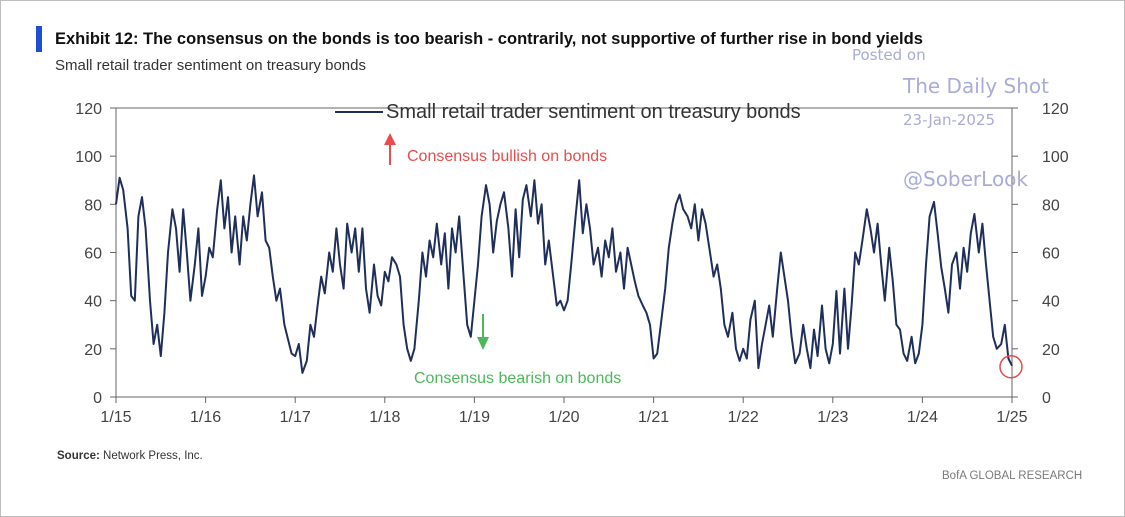 The width and height of the screenshot is (1125, 517). Describe the element at coordinates (384, 417) in the screenshot. I see `x-tick-label: 1/18` at that location.